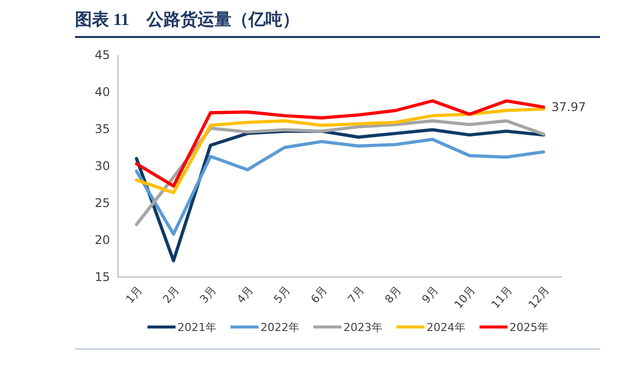 The image size is (620, 388). I want to click on x-tick-label: 5月, so click(282, 295).